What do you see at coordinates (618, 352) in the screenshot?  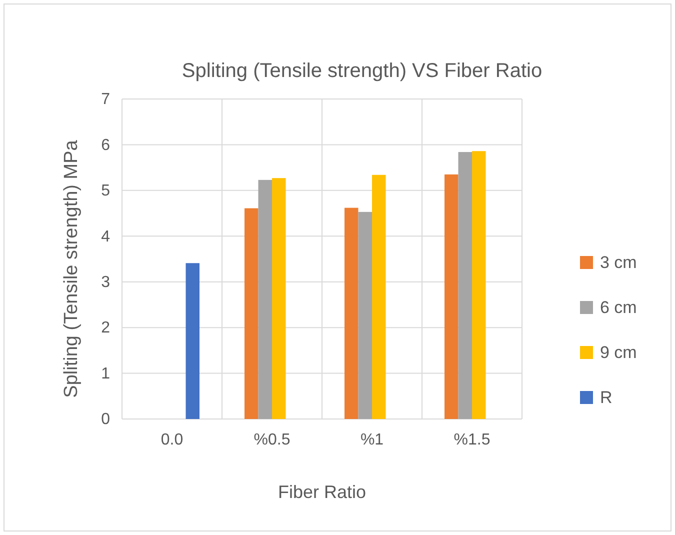 I see `legend-label: 9 cm` at bounding box center [618, 352].